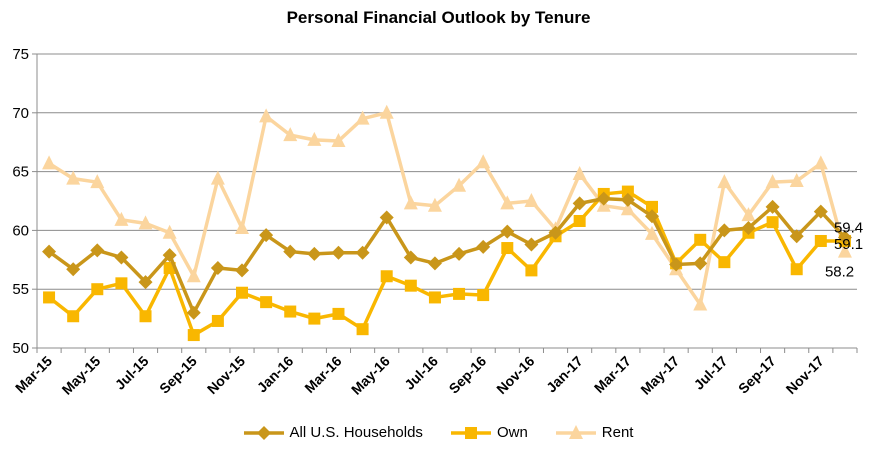 The width and height of the screenshot is (877, 452). I want to click on x-tick-label: Mar-17, so click(612, 374).